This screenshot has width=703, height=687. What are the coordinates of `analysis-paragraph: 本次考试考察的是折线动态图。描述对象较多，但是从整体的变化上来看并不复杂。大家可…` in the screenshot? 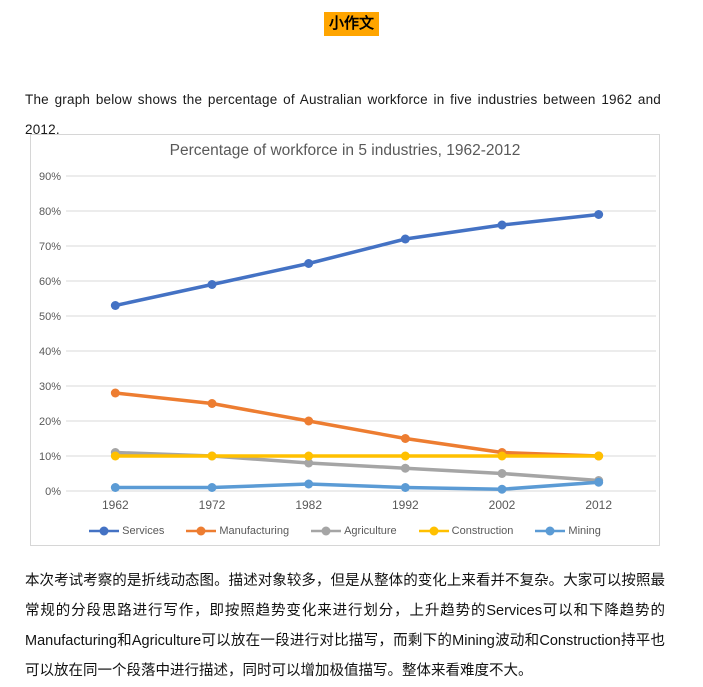 It's located at (345, 625).